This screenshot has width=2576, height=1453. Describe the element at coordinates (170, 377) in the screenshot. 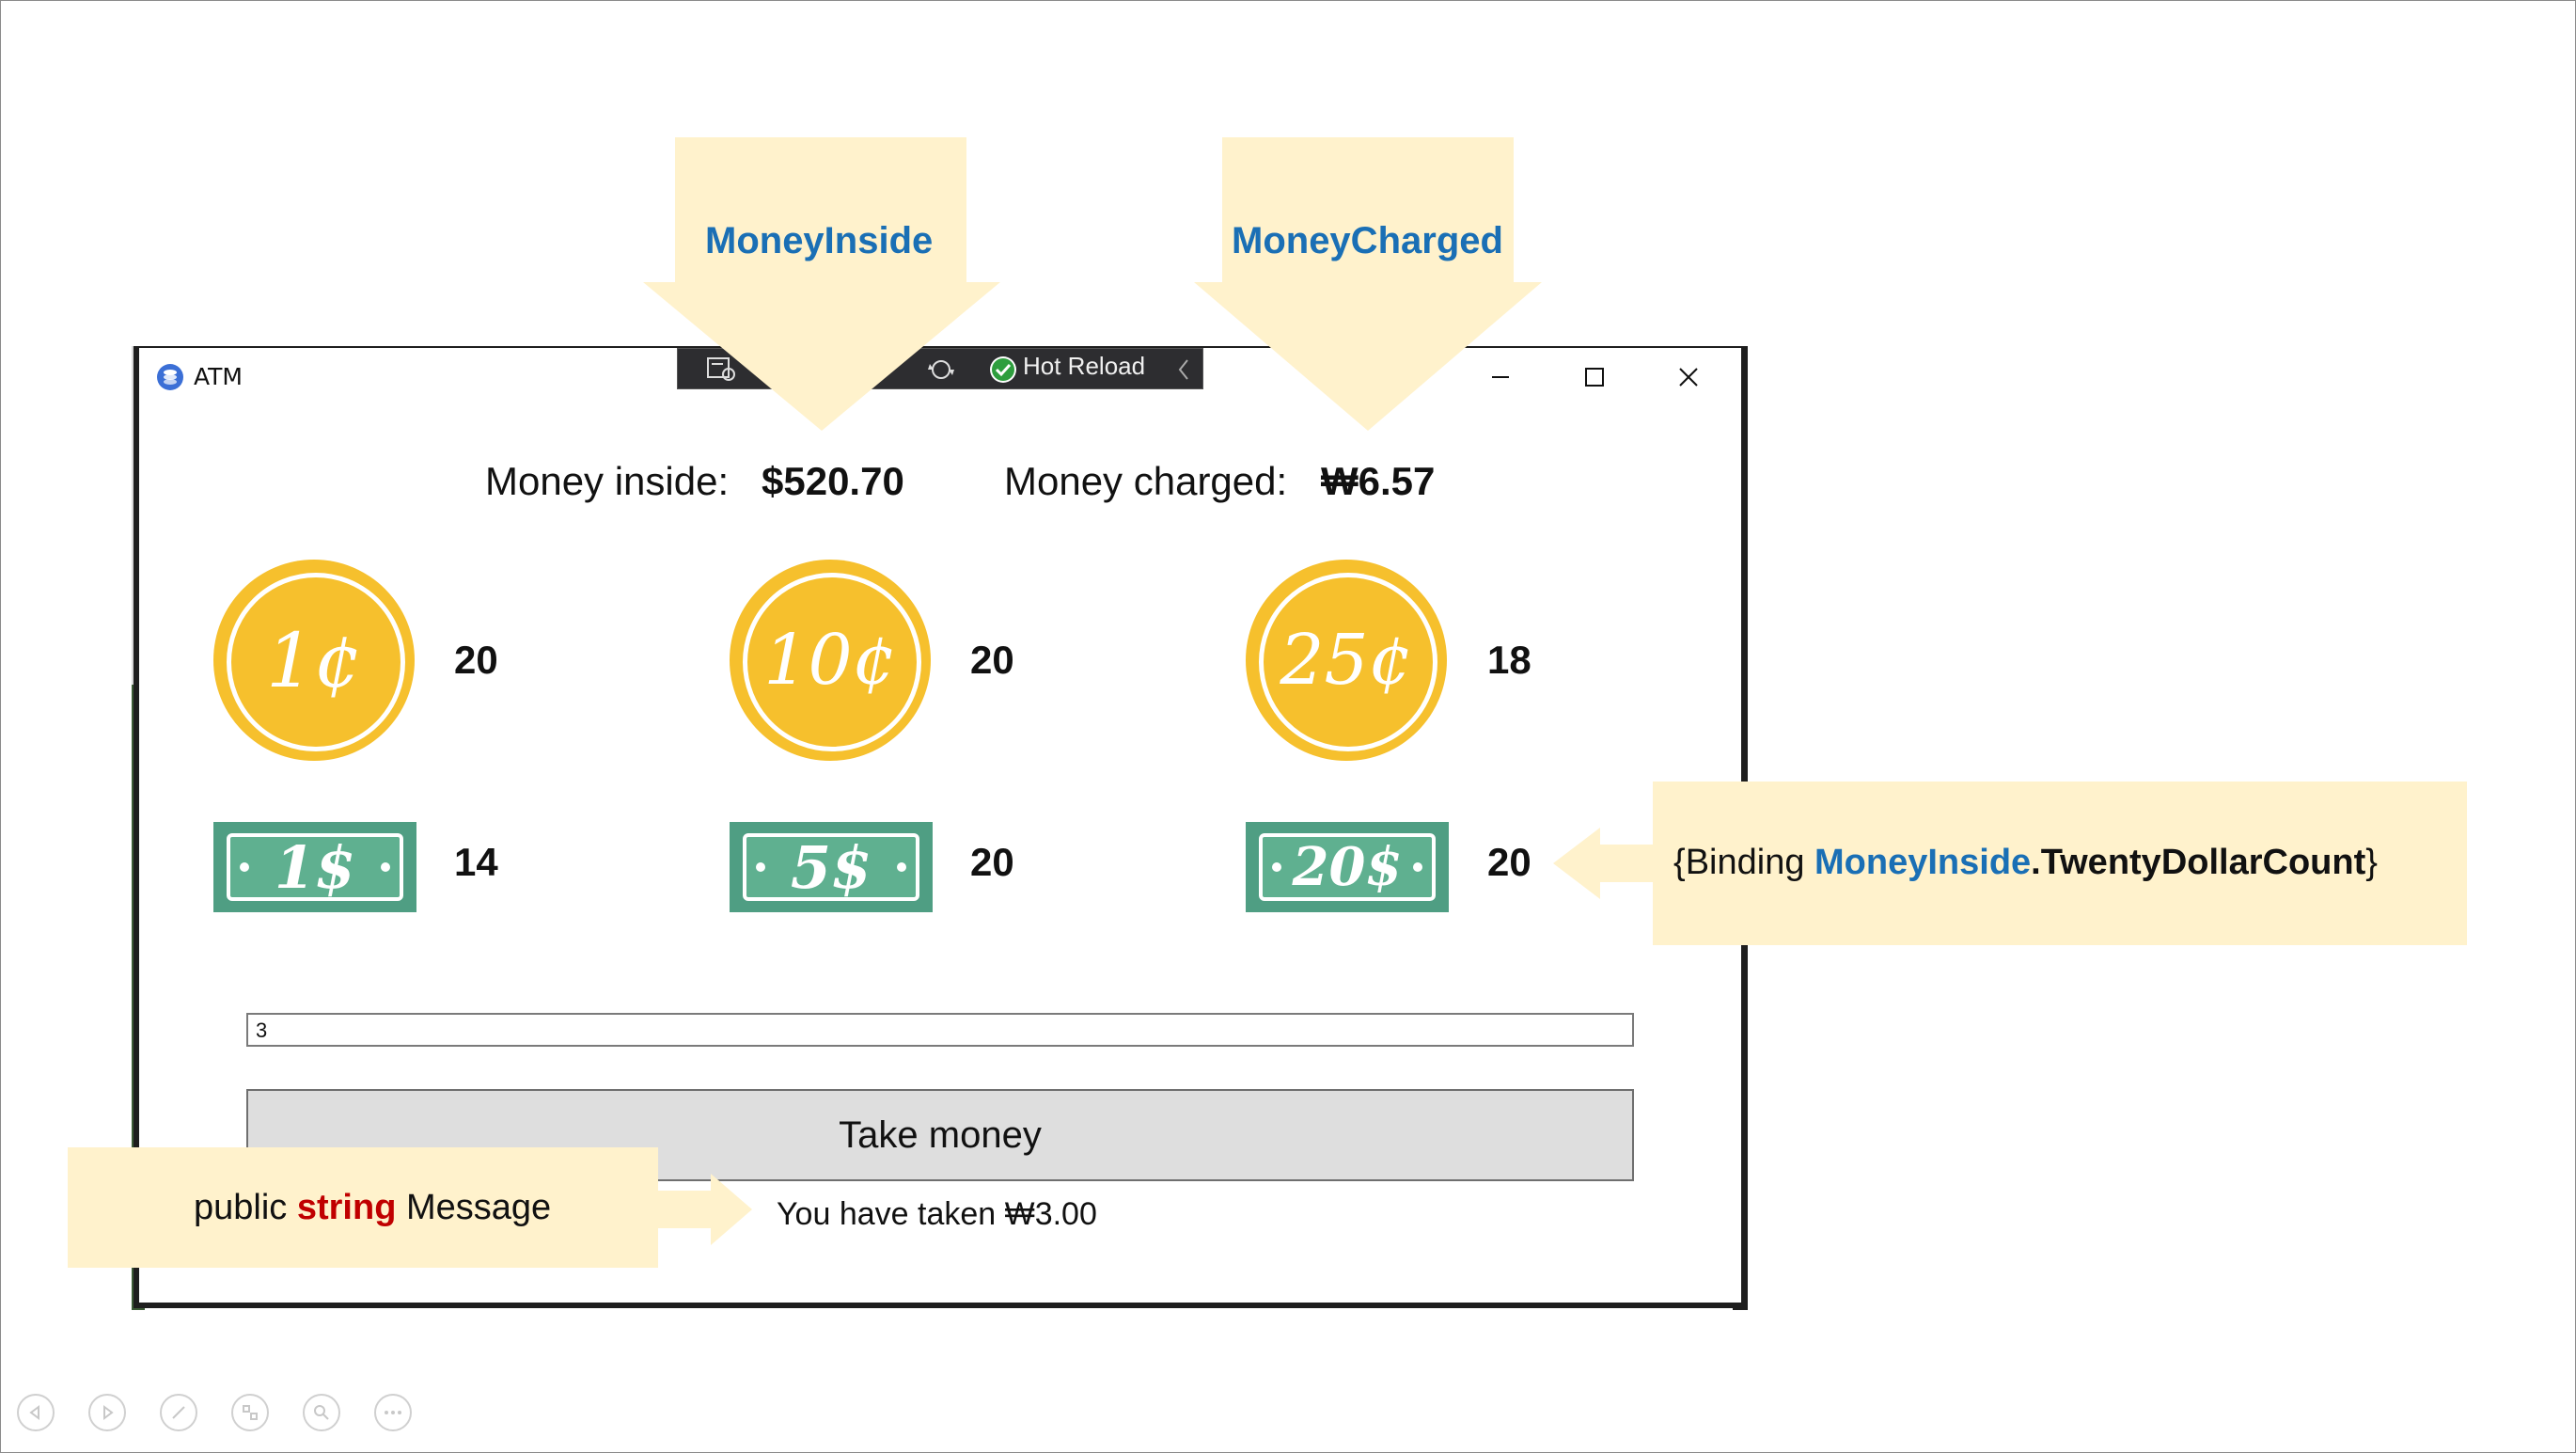

I see `app-icon` at that location.